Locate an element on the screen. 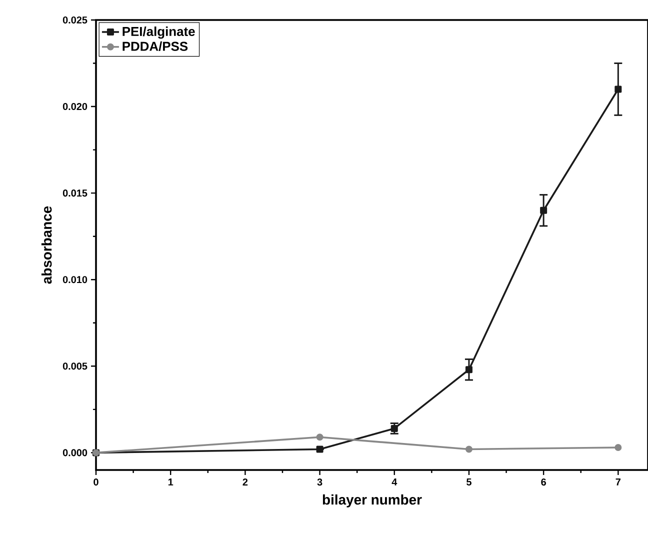 The height and width of the screenshot is (534, 648). y-tick-label: 0.010 is located at coordinates (75, 280).